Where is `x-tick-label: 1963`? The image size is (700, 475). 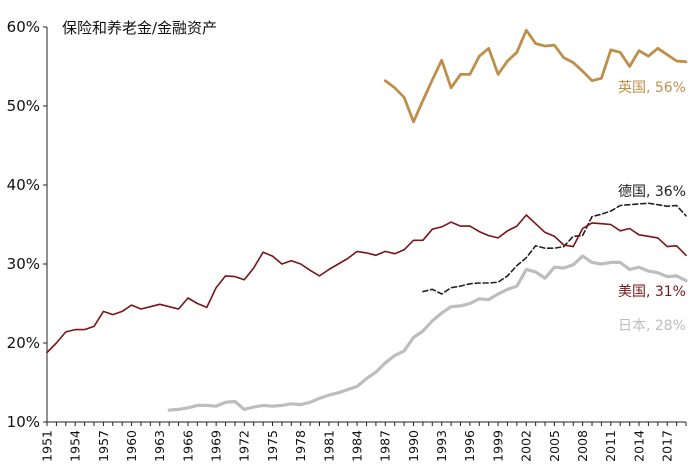 x-tick-label: 1963 is located at coordinates (159, 446).